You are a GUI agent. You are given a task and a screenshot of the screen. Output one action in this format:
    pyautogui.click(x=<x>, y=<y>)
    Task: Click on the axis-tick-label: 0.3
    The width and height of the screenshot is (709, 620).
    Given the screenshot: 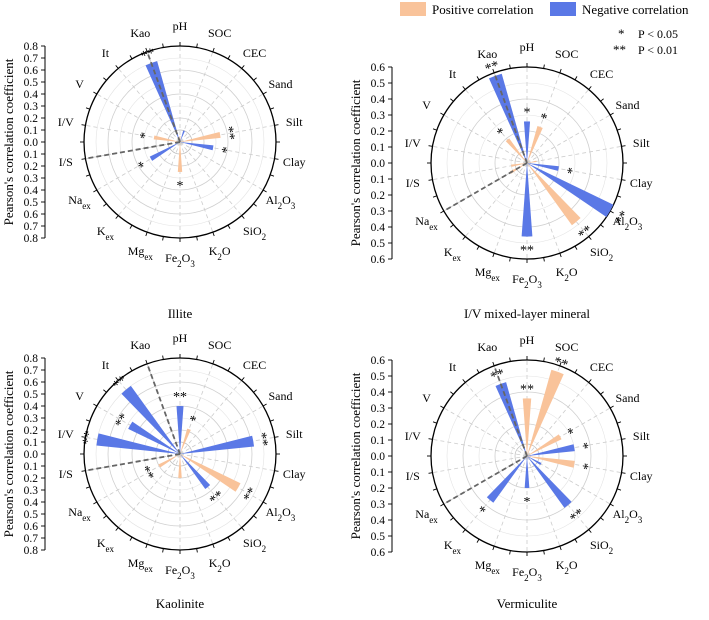 What is the action you would take?
    pyautogui.click(x=31, y=419)
    